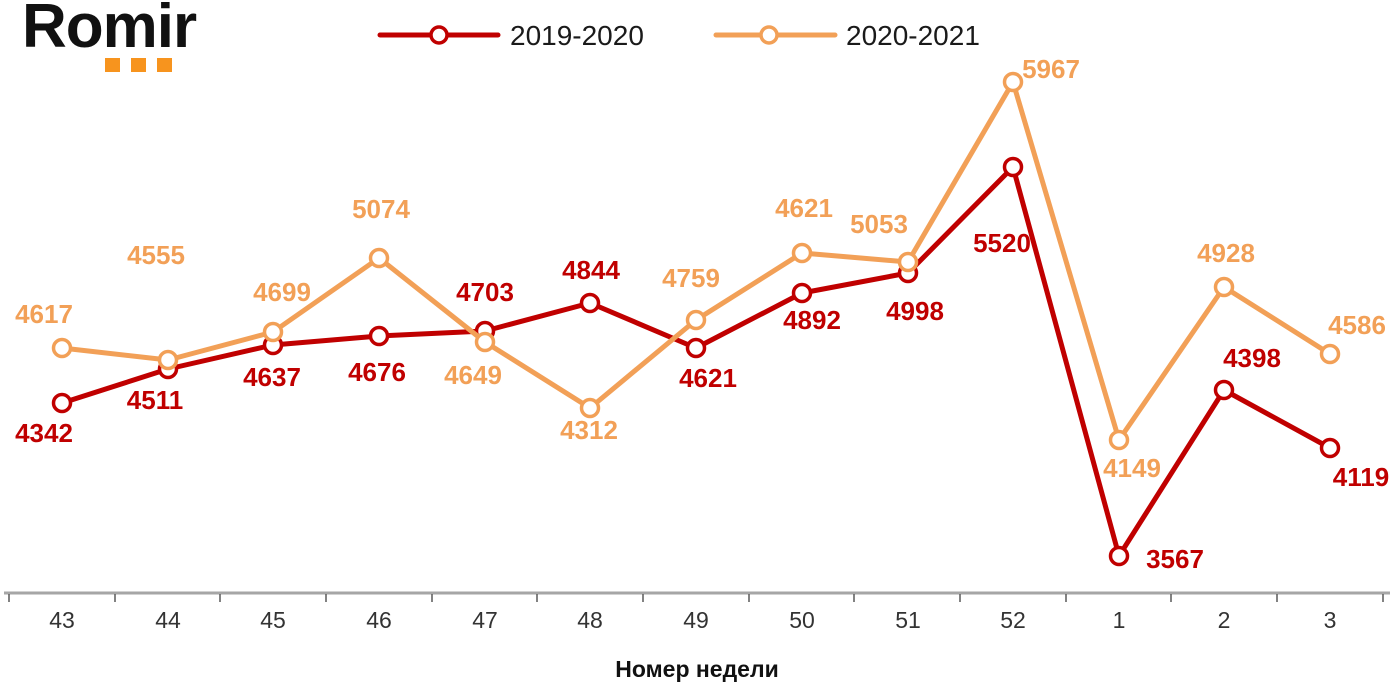 The image size is (1394, 700). Describe the element at coordinates (915, 311) in the screenshot. I see `data-label: 4998` at that location.